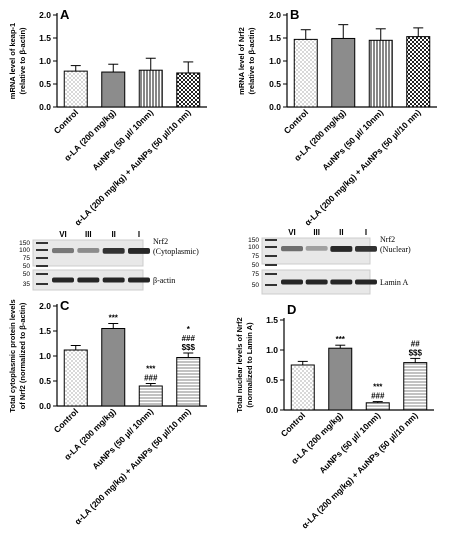 The image size is (459, 550). What do you see at coordinates (65, 305) in the screenshot?
I see `panel-letter: C` at bounding box center [65, 305].